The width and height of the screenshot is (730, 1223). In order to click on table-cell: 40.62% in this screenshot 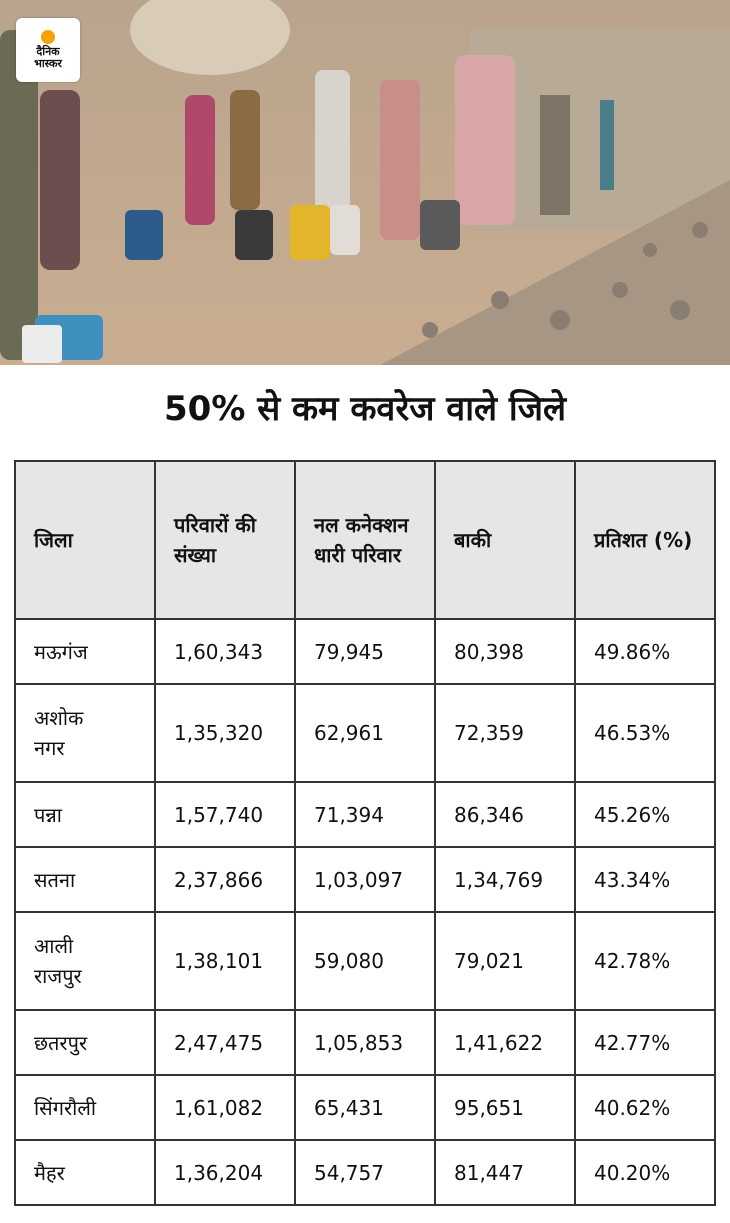, I will do `click(645, 1107)`.